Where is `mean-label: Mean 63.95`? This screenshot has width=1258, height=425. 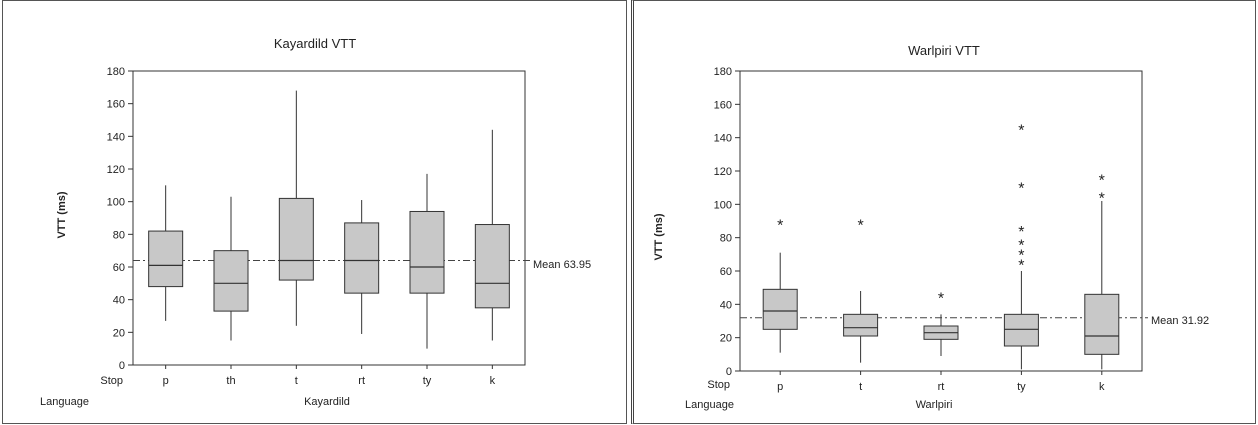
mean-label: Mean 63.95 is located at coordinates (562, 265).